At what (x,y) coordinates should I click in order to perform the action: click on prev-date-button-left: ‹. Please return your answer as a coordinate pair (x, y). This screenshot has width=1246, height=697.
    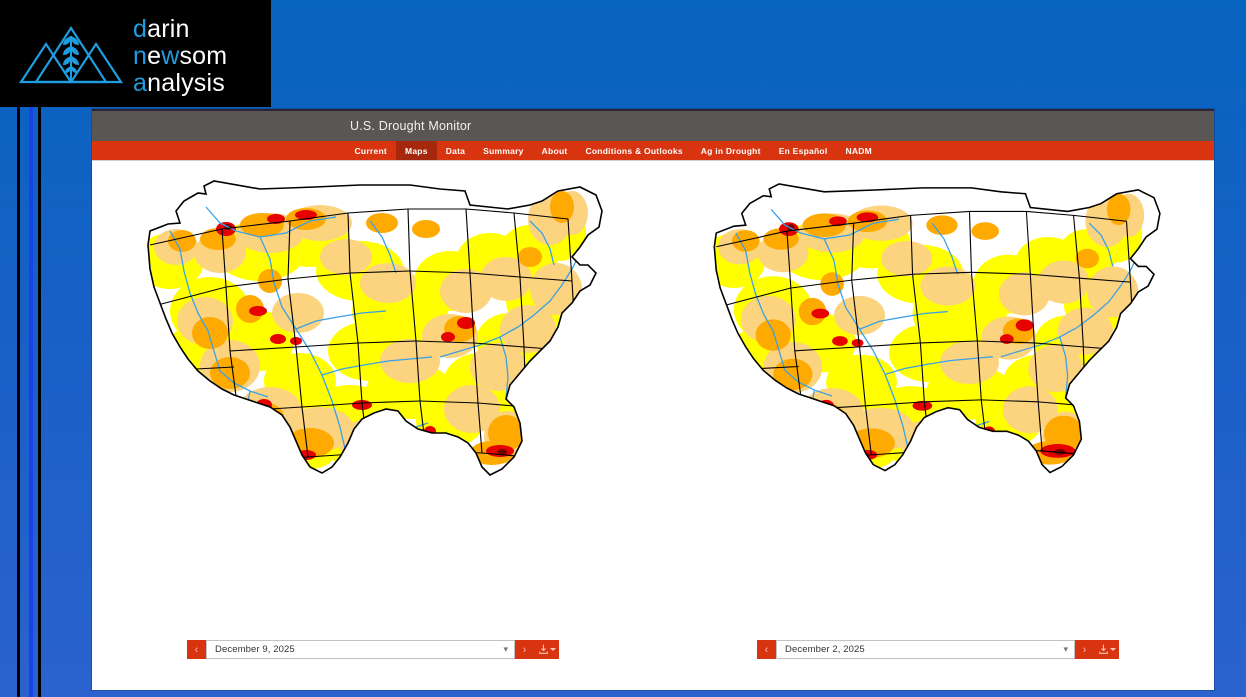
    Looking at the image, I should click on (196, 649).